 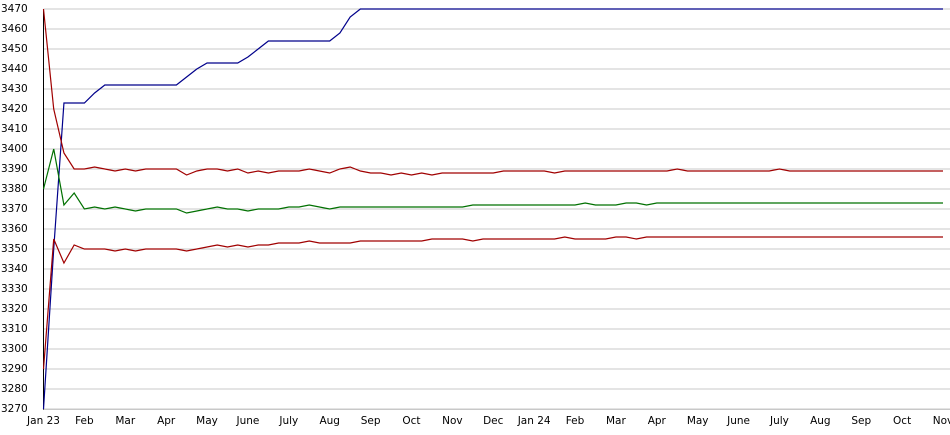 What do you see at coordinates (14, 329) in the screenshot?
I see `y-tick-label: 3310` at bounding box center [14, 329].